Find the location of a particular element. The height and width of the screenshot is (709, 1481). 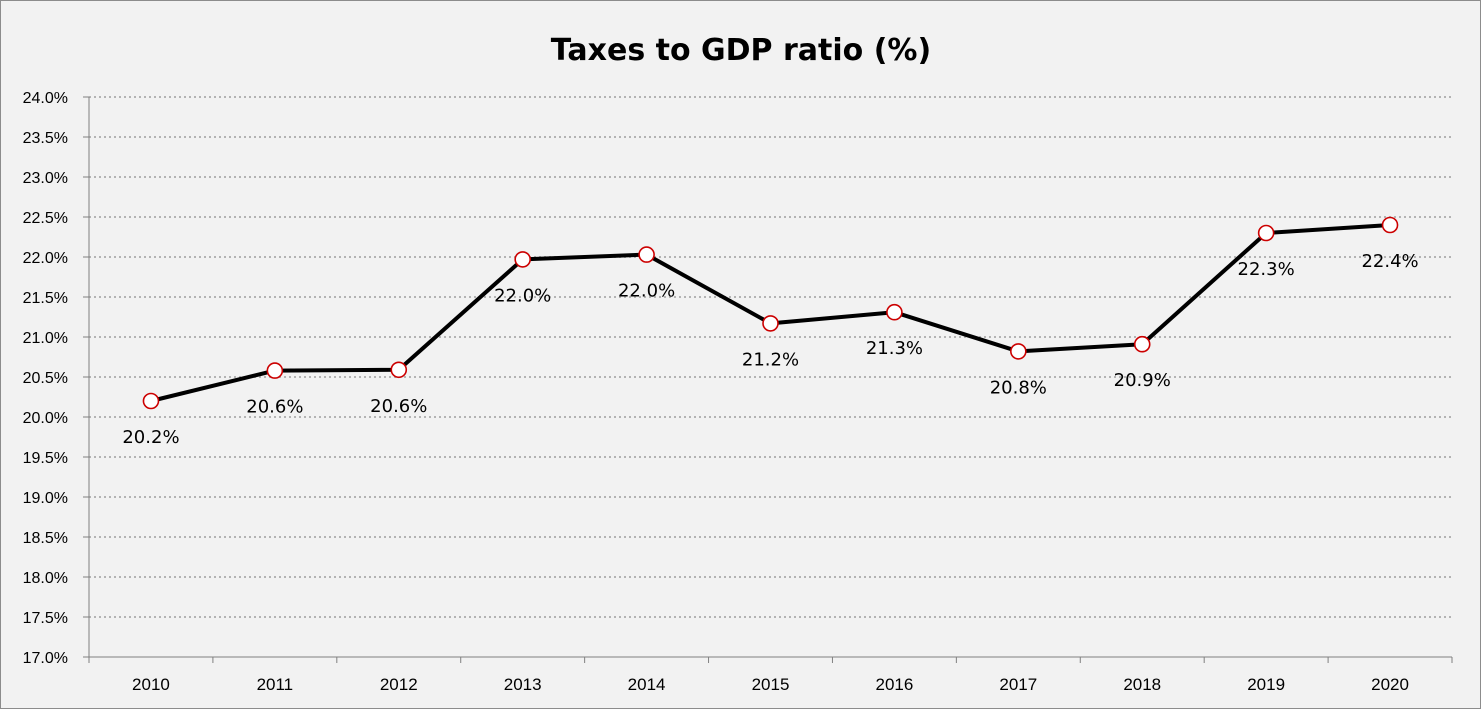

x-tick-label: 2018 is located at coordinates (1142, 684).